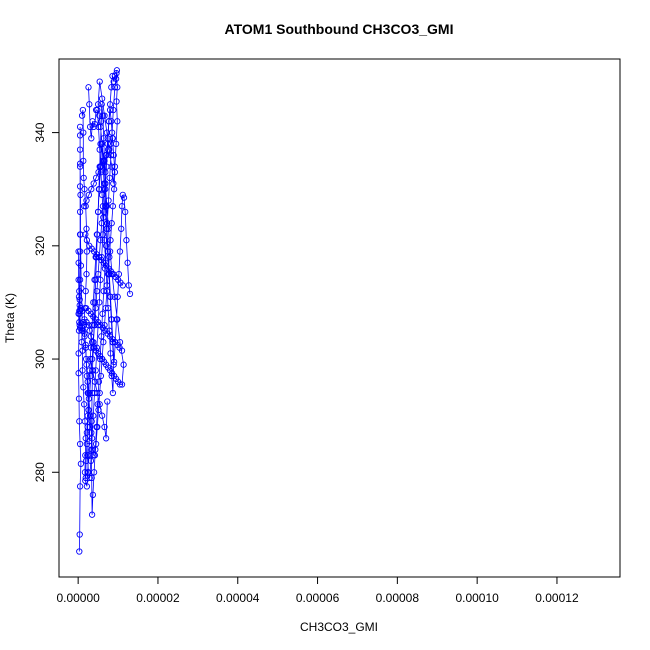 This screenshot has height=650, width=650. What do you see at coordinates (477, 598) in the screenshot?
I see `x-tick-label: 0.00010` at bounding box center [477, 598].